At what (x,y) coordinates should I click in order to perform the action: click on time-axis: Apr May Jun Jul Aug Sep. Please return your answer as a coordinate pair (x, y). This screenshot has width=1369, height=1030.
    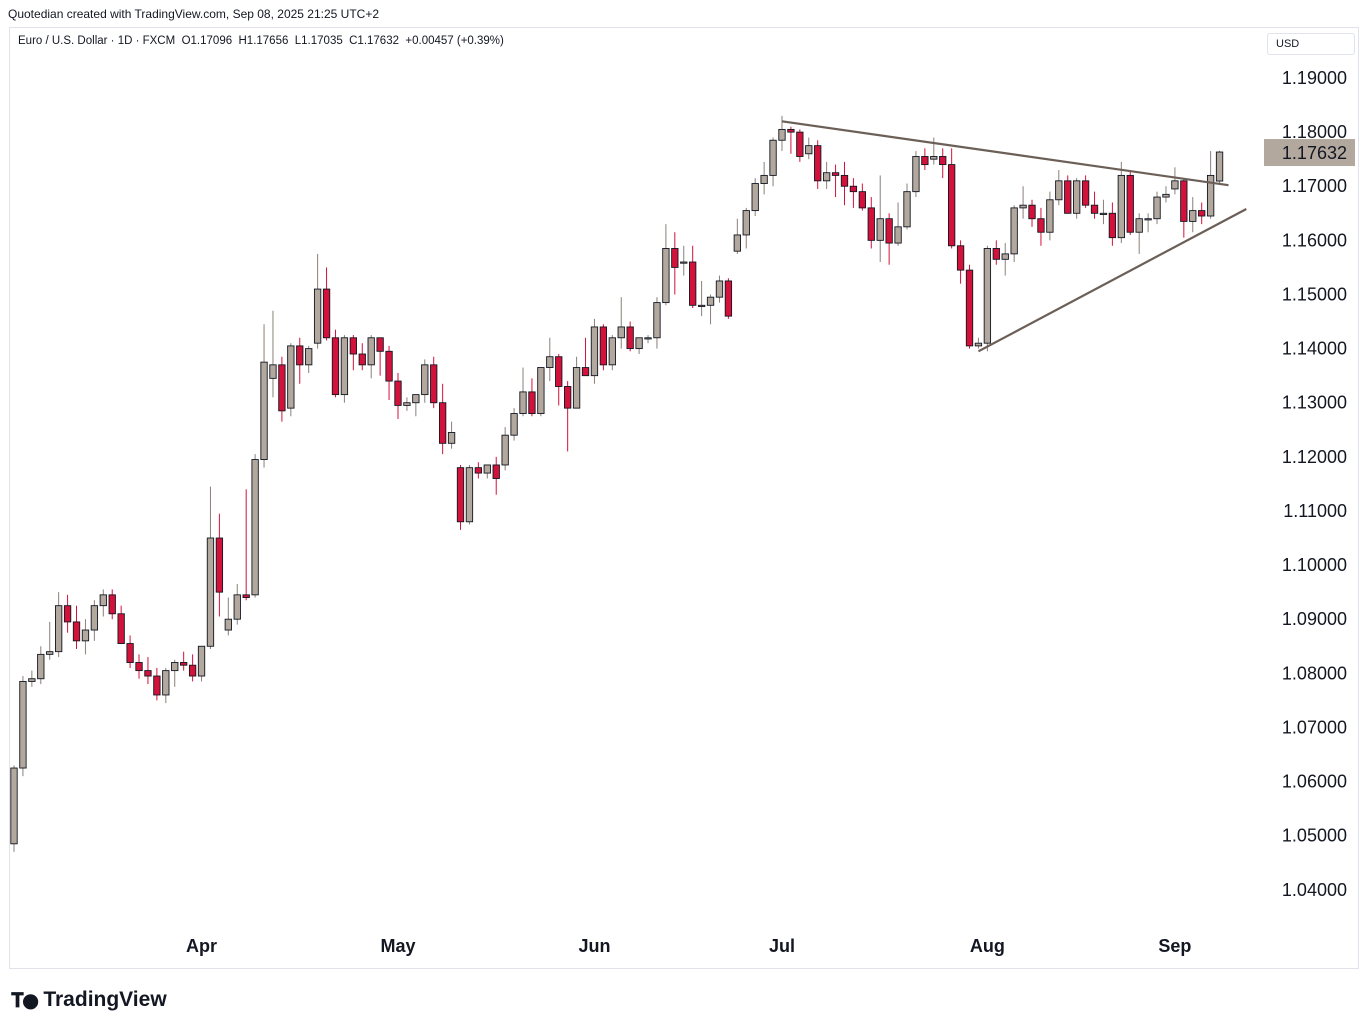
    Looking at the image, I should click on (688, 946).